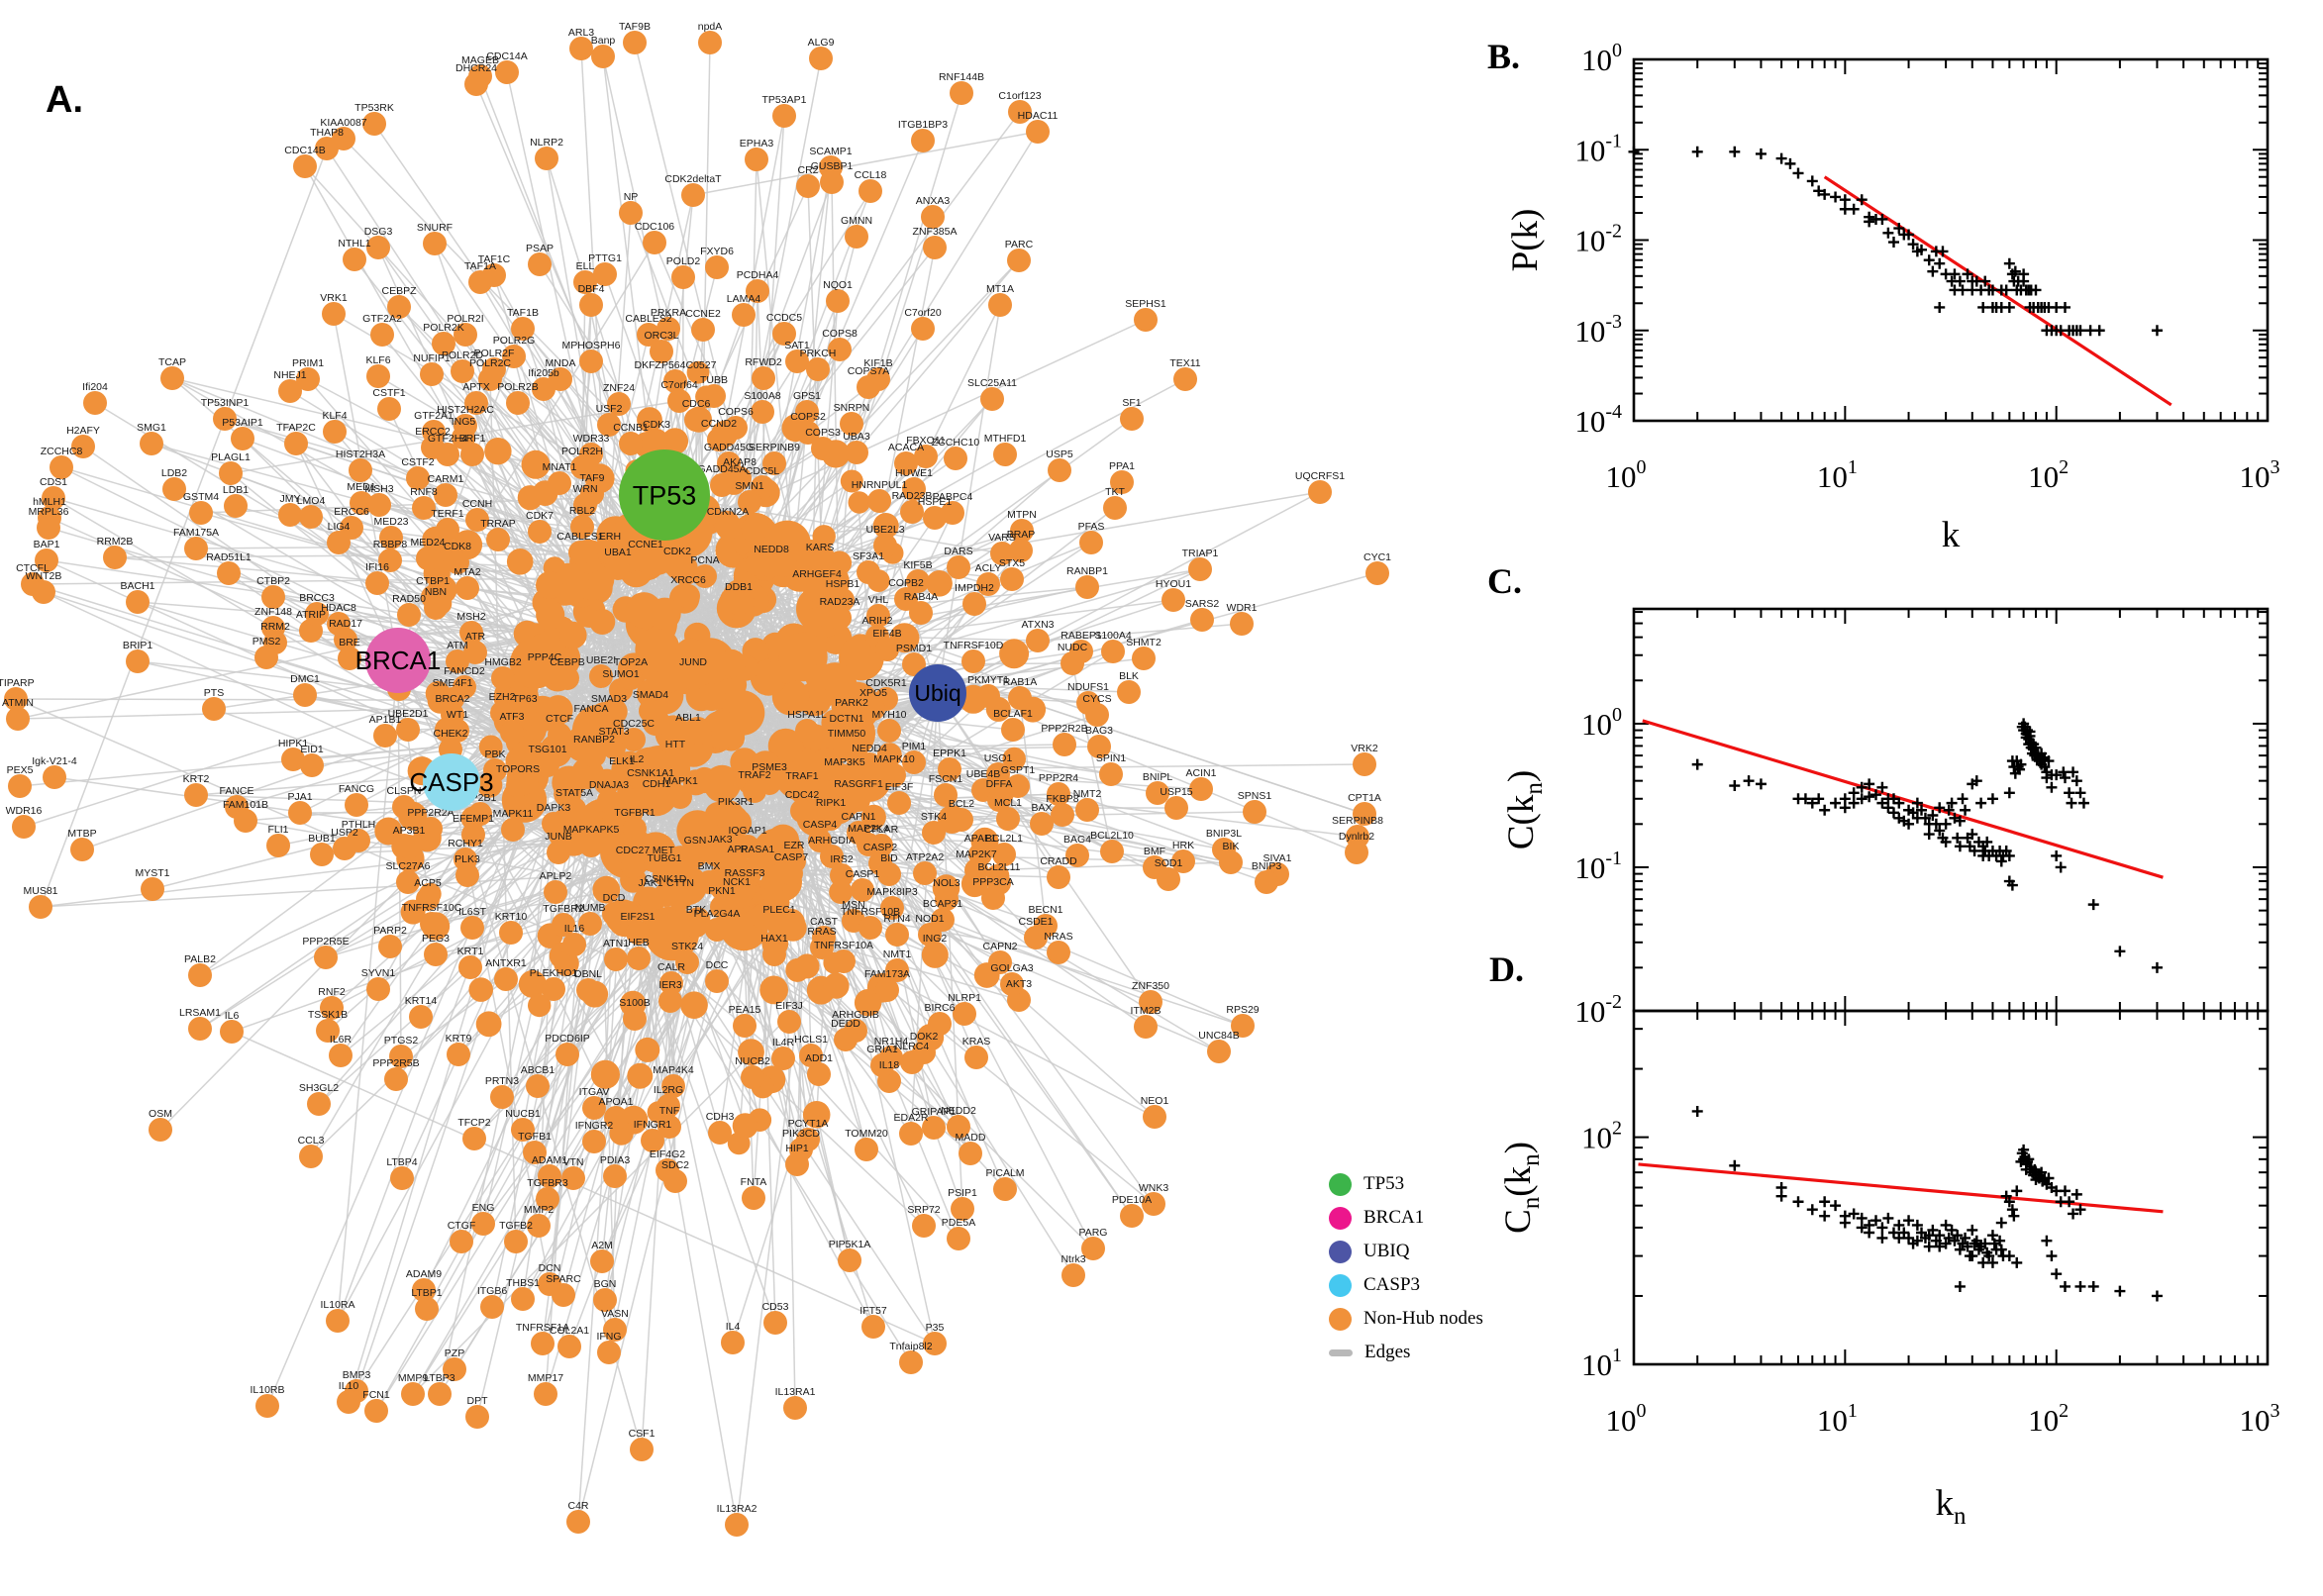 This screenshot has height=1596, width=2323. What do you see at coordinates (606, 1284) in the screenshot?
I see `network-node-label: BGN` at bounding box center [606, 1284].